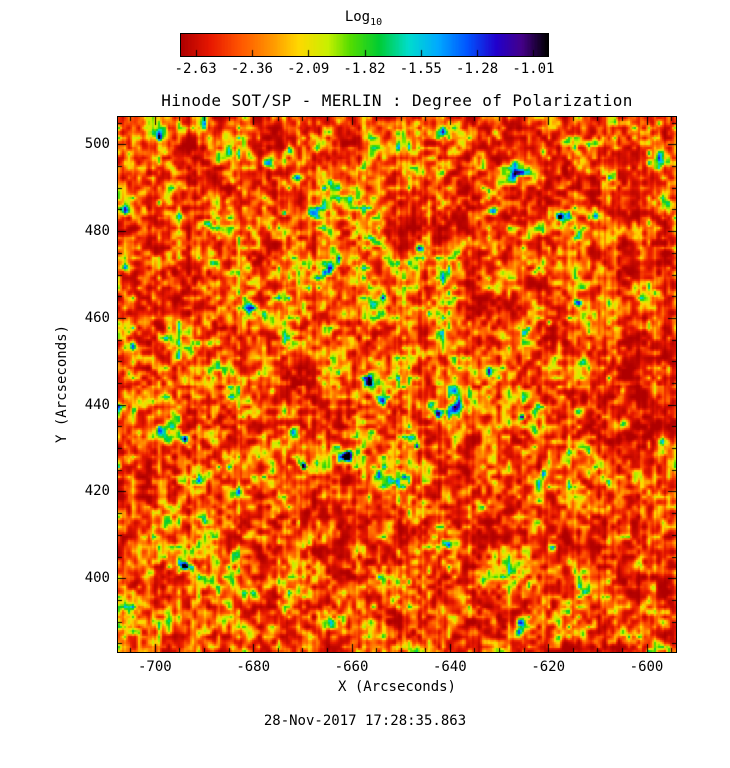 Image resolution: width=730 pixels, height=768 pixels. What do you see at coordinates (420, 69) in the screenshot?
I see `colorbar-tick-label: -1.55` at bounding box center [420, 69].